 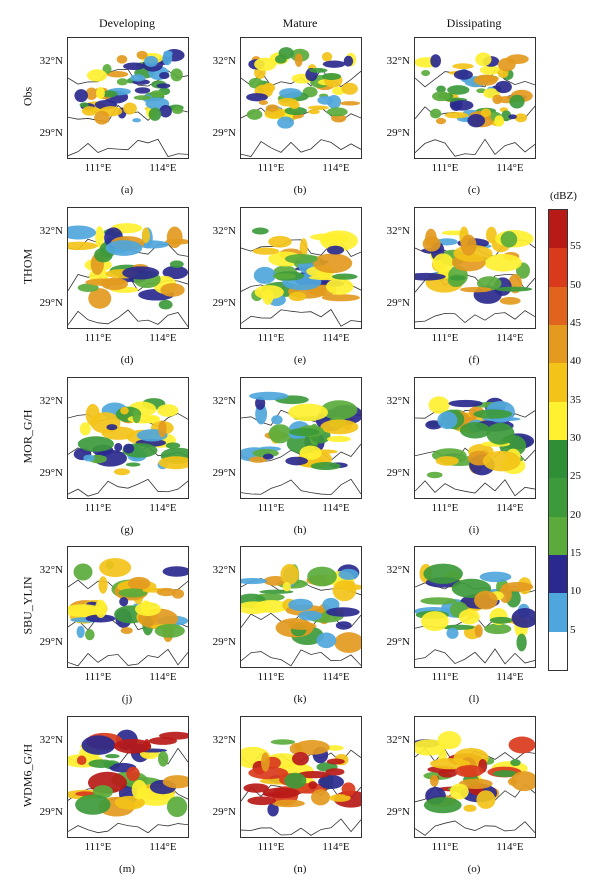 What do you see at coordinates (575, 361) in the screenshot?
I see `colorbar-tick-label: 40` at bounding box center [575, 361].